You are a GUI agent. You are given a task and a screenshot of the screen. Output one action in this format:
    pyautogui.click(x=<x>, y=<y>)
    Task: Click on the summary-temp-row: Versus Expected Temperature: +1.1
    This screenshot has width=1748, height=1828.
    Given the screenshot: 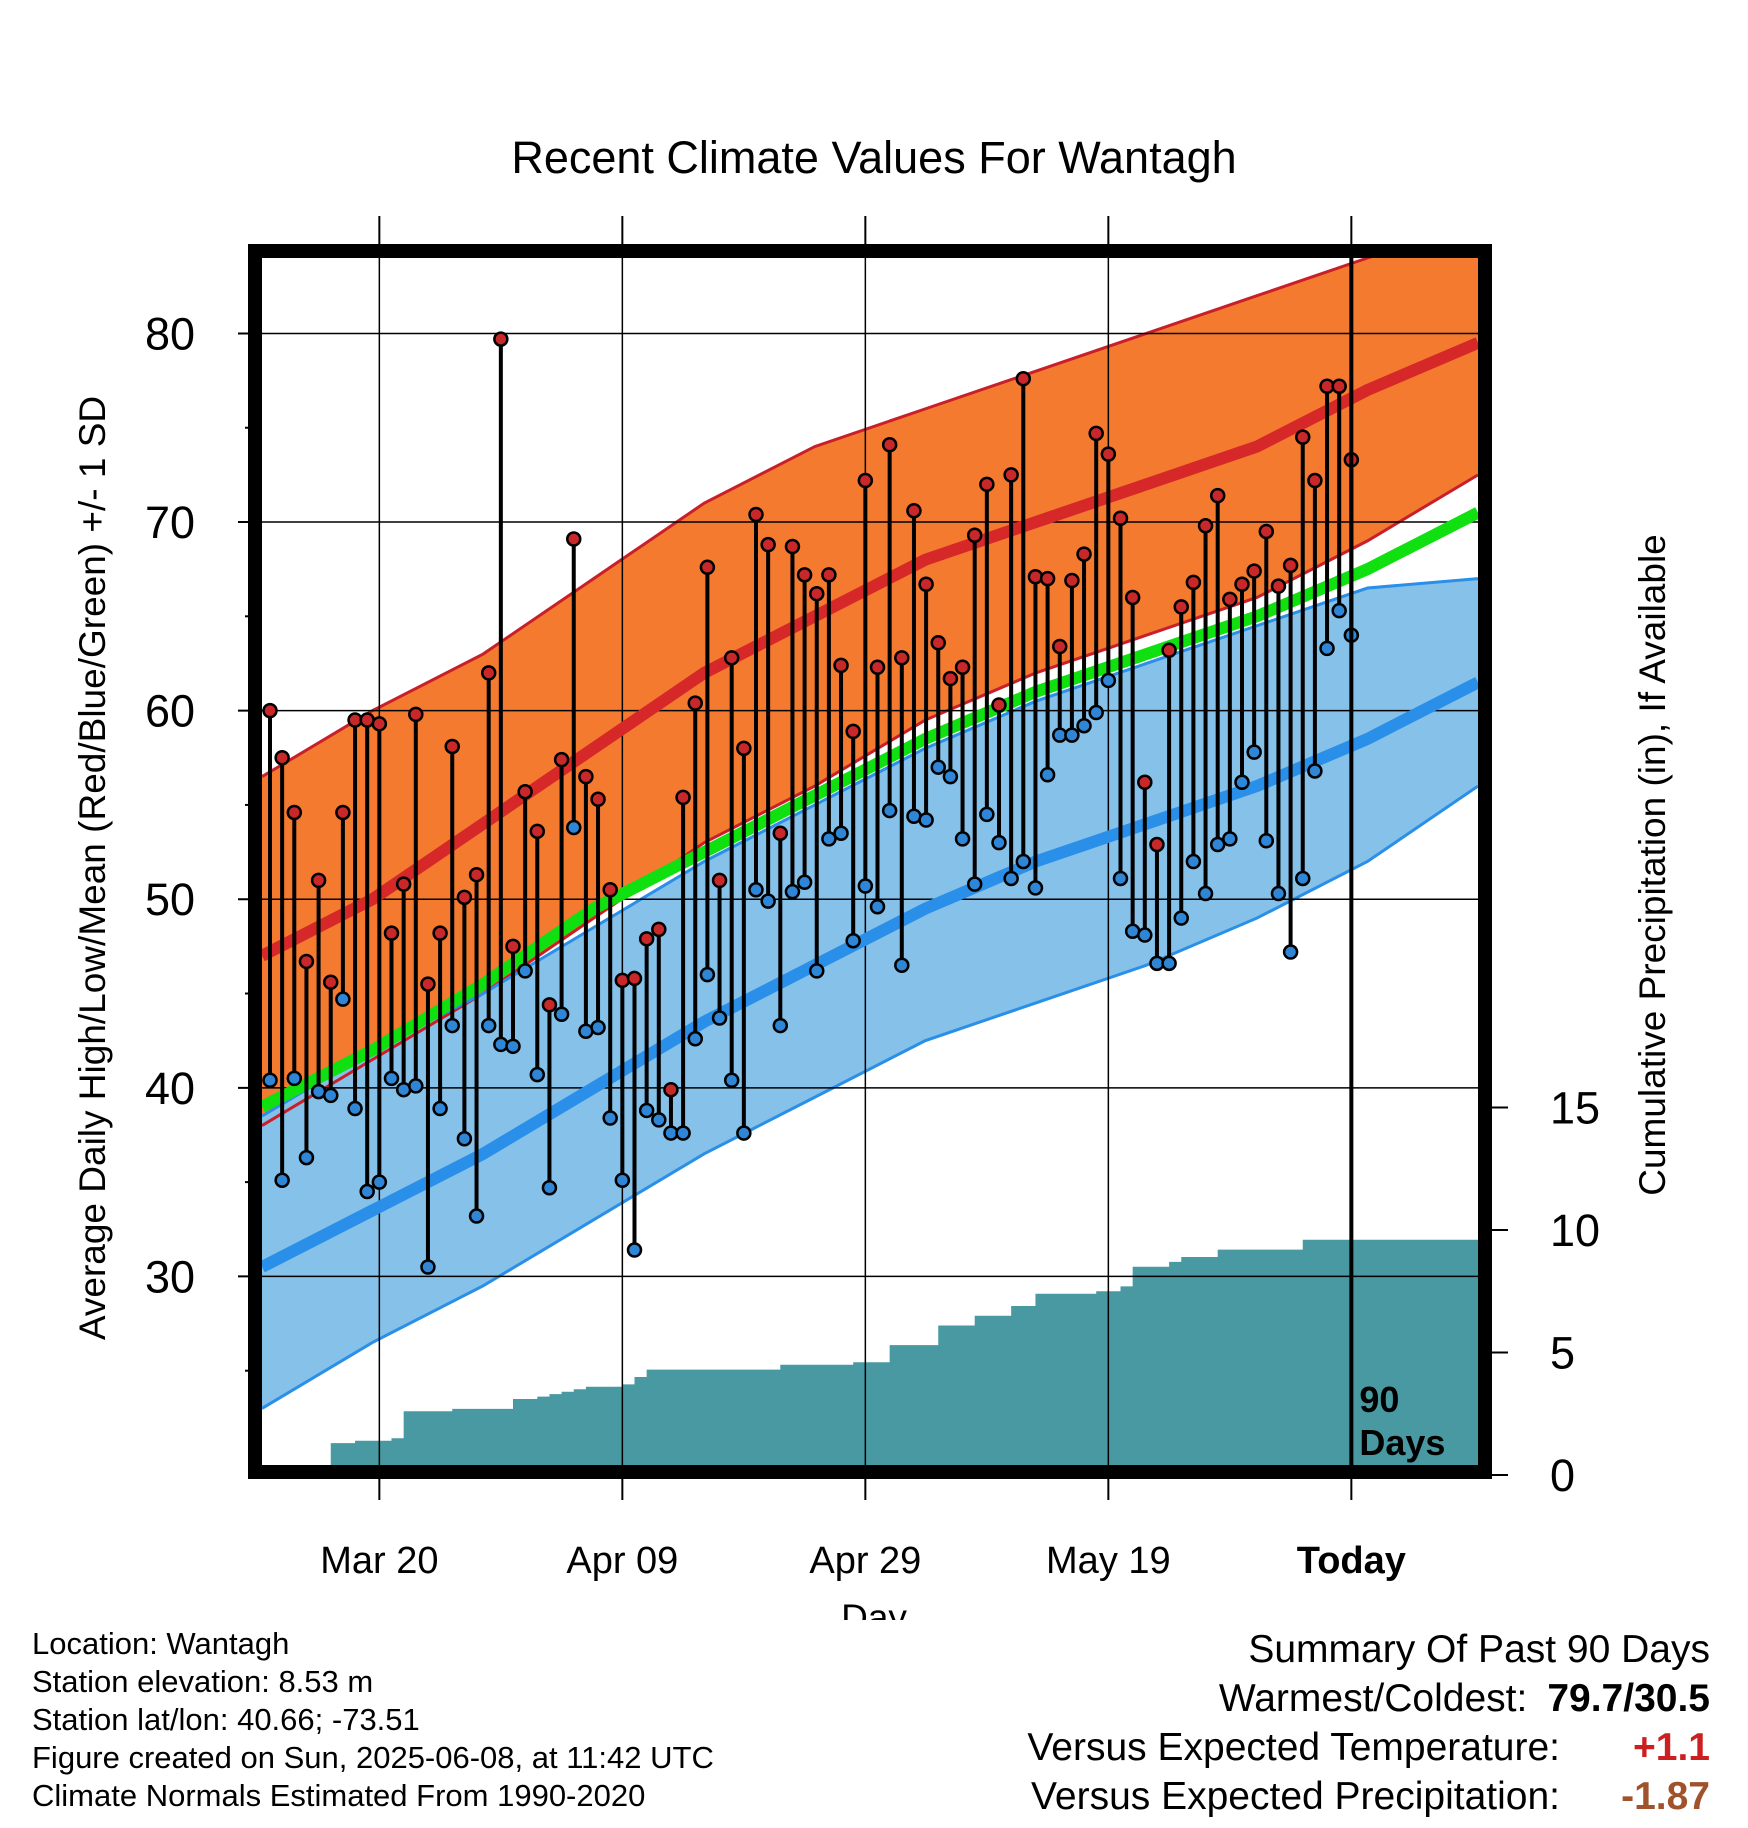 What is the action you would take?
    pyautogui.click(x=1368, y=1747)
    